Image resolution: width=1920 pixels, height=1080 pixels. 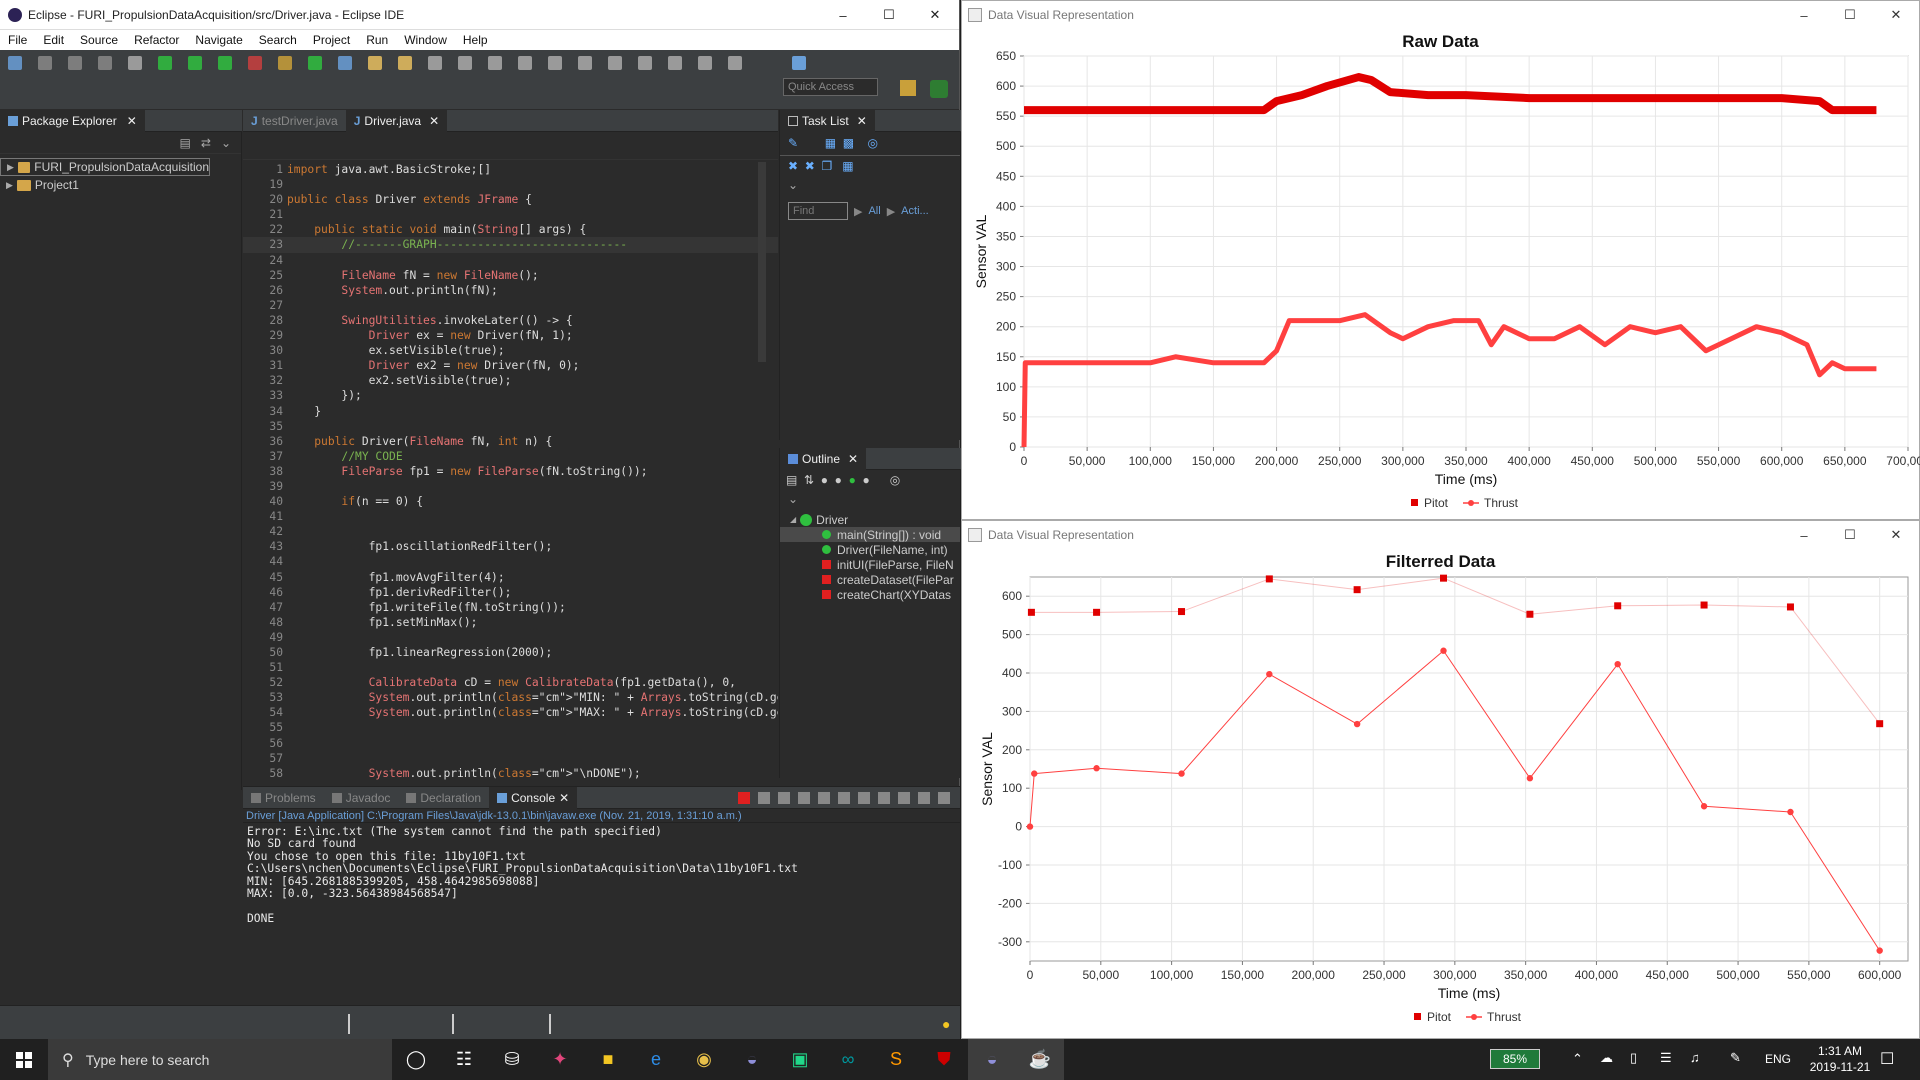 I want to click on task-find-input: Find, so click(x=818, y=211).